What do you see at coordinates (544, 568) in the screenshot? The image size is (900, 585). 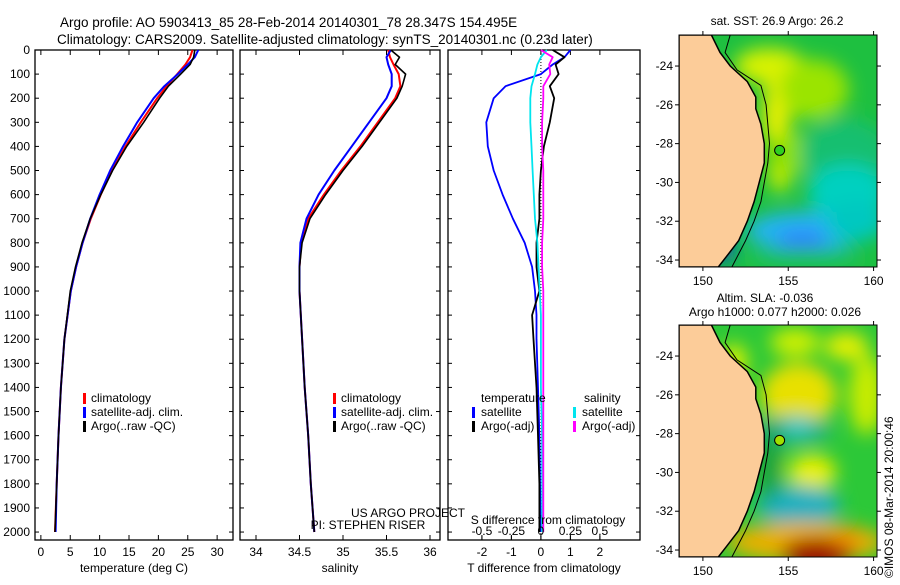 I see `x-axis-label: T difference from climatology` at bounding box center [544, 568].